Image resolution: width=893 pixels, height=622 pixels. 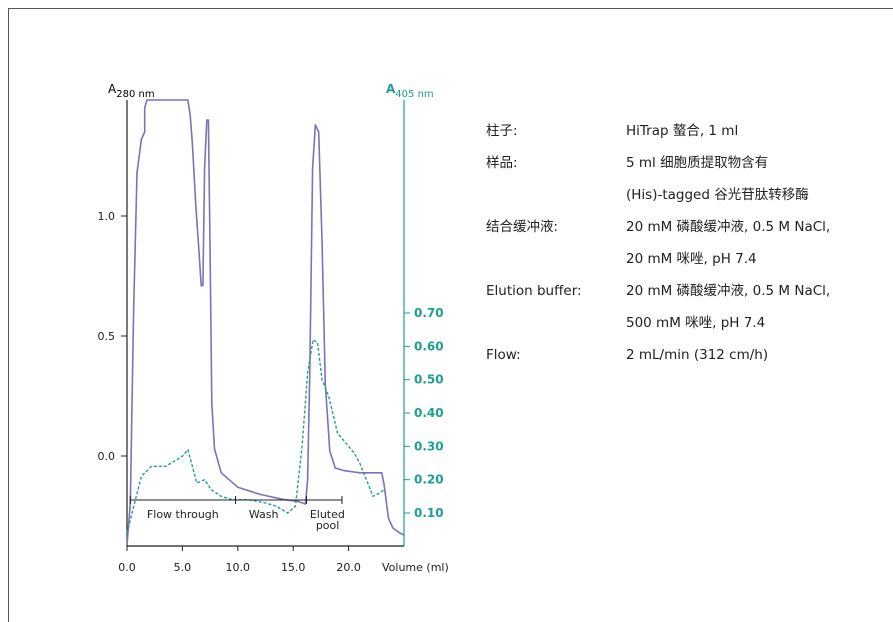 I want to click on right-tick-label: 0.50, so click(x=429, y=380).